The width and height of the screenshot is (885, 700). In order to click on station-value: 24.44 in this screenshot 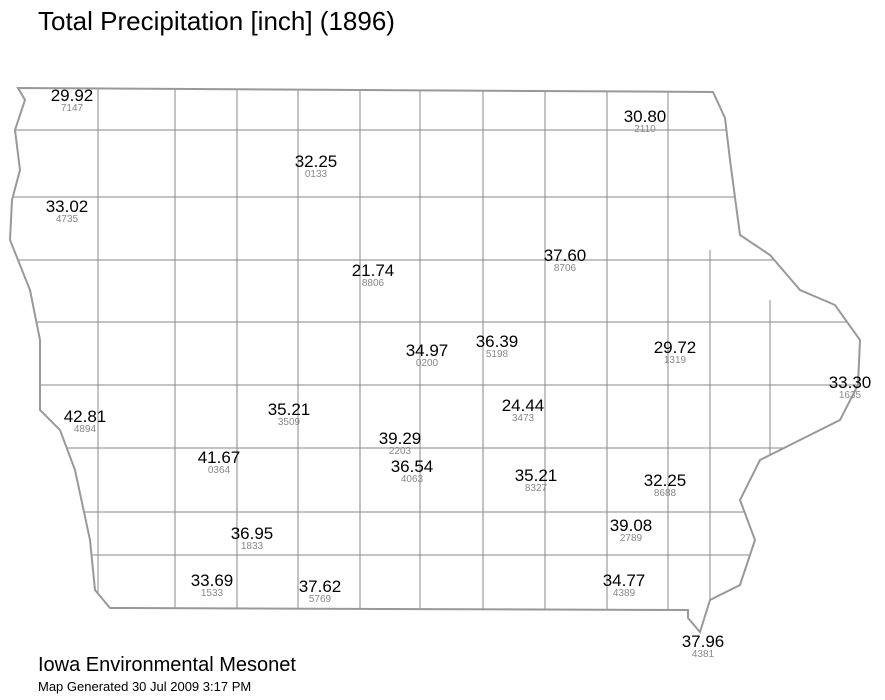, I will do `click(523, 405)`.